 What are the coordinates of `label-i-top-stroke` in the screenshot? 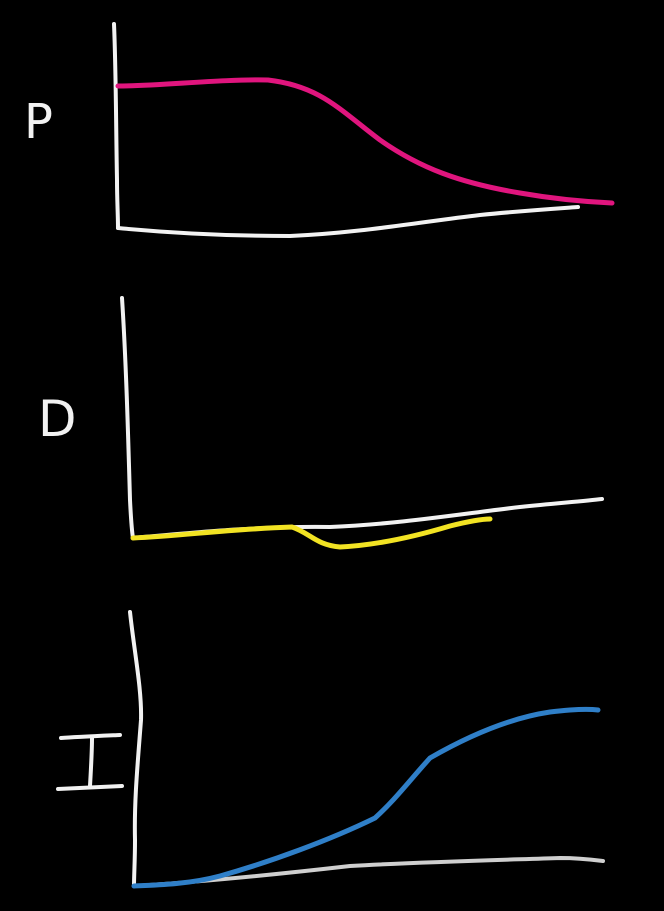 It's located at (90, 736).